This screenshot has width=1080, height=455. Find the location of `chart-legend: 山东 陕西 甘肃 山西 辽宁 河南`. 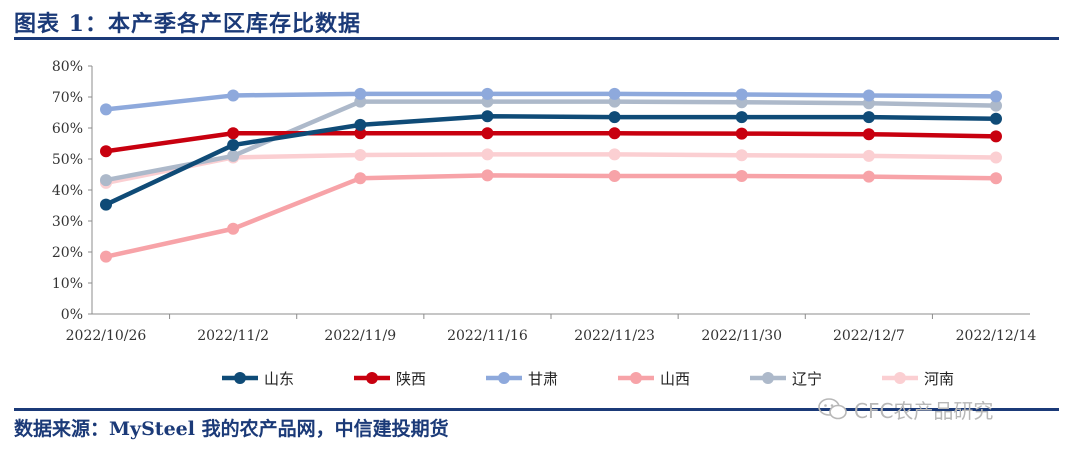

chart-legend: 山东 陕西 甘肃 山西 辽宁 河南 is located at coordinates (588, 379).